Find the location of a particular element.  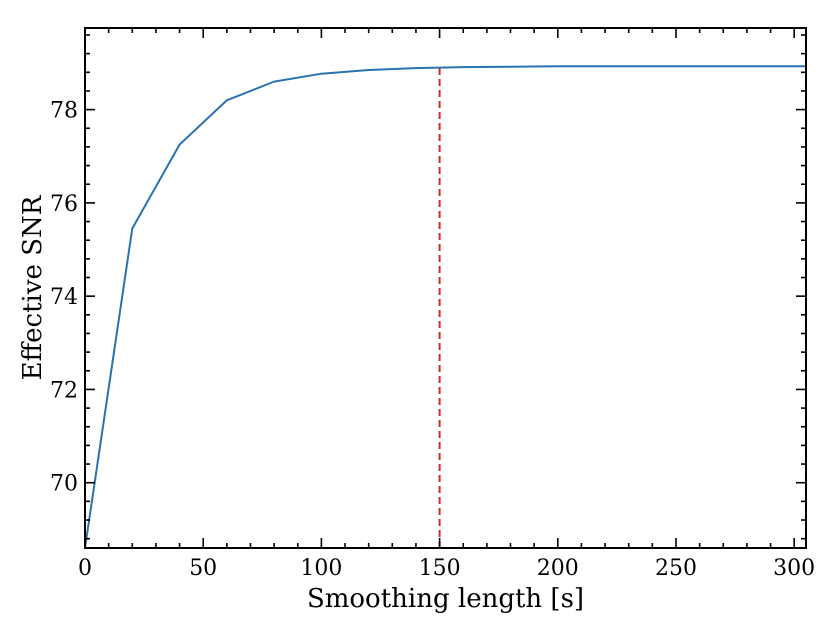

y-axis-label: Effective SNR is located at coordinates (33, 287).